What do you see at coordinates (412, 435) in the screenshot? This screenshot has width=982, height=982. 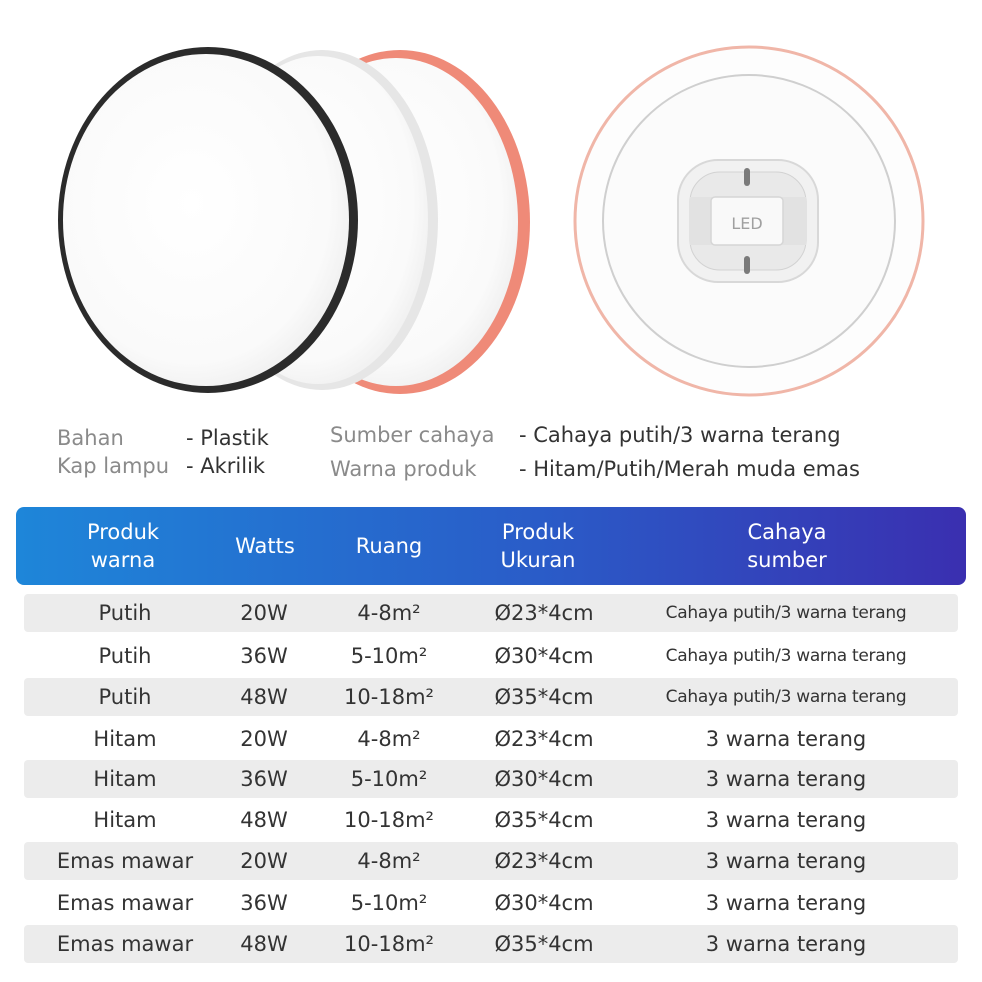 I see `spec-label-light-source: Sumber cahaya` at bounding box center [412, 435].